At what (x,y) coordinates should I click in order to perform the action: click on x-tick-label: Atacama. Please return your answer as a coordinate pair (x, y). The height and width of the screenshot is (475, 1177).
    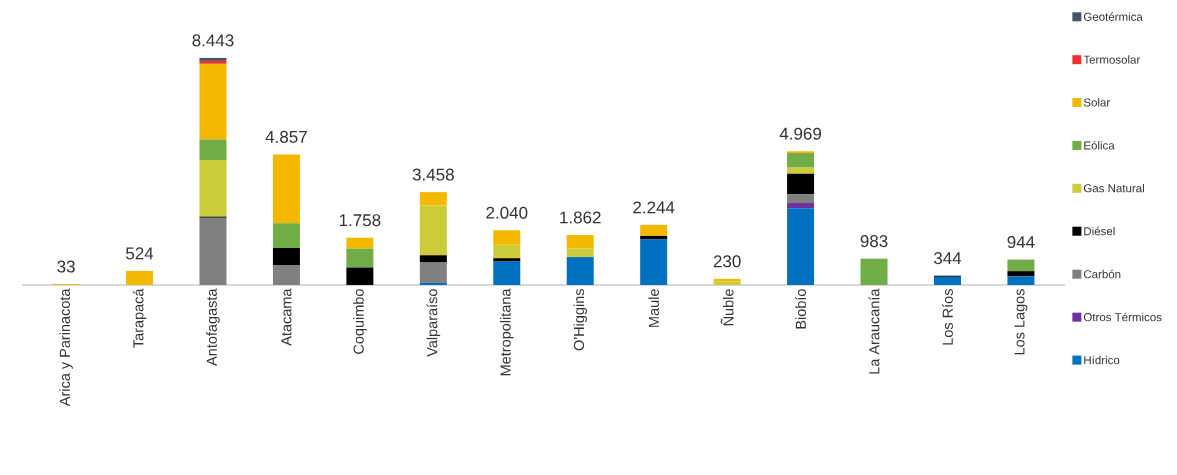
    Looking at the image, I should click on (286, 317).